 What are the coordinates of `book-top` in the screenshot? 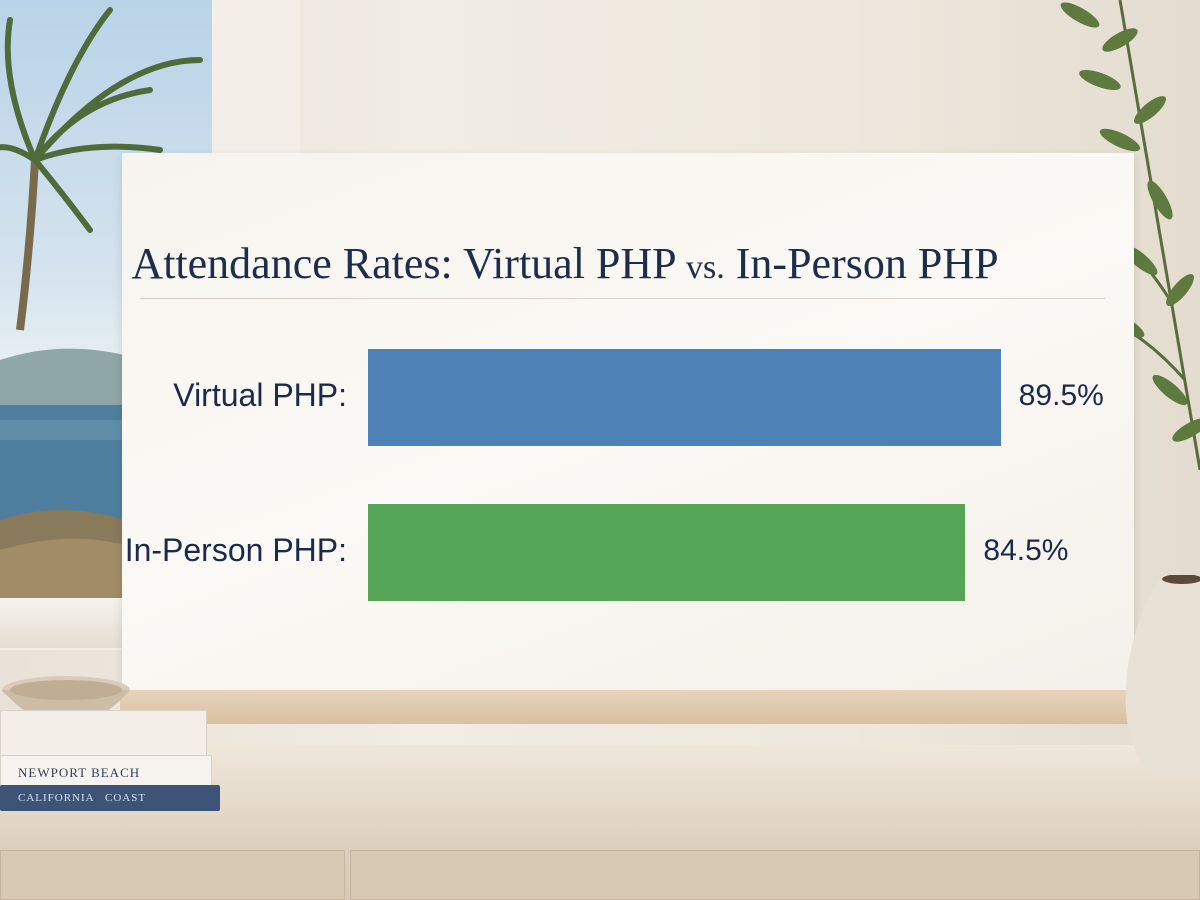 It's located at (103, 735).